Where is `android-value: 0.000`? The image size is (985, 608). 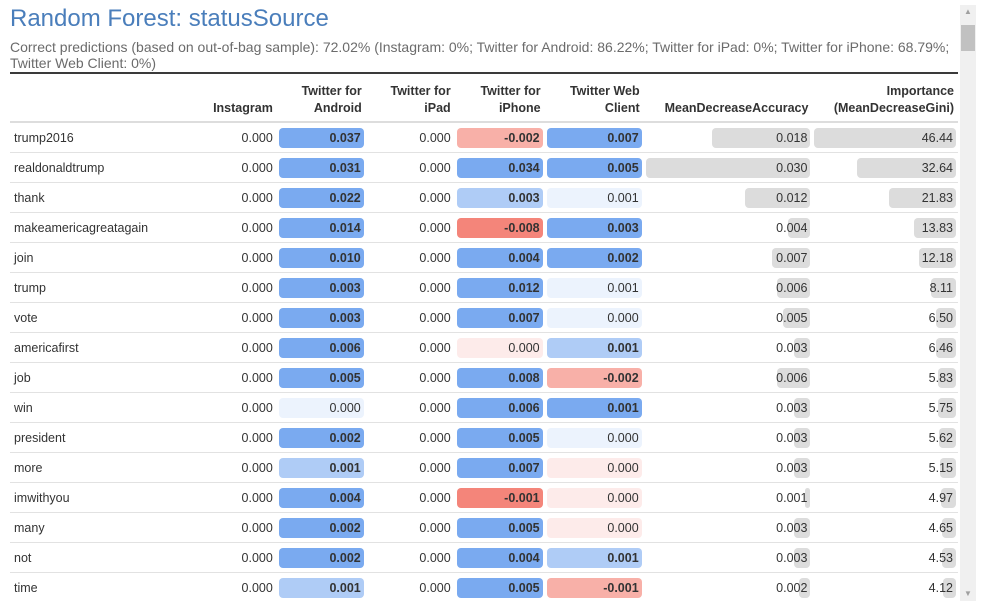
android-value: 0.000 is located at coordinates (345, 407).